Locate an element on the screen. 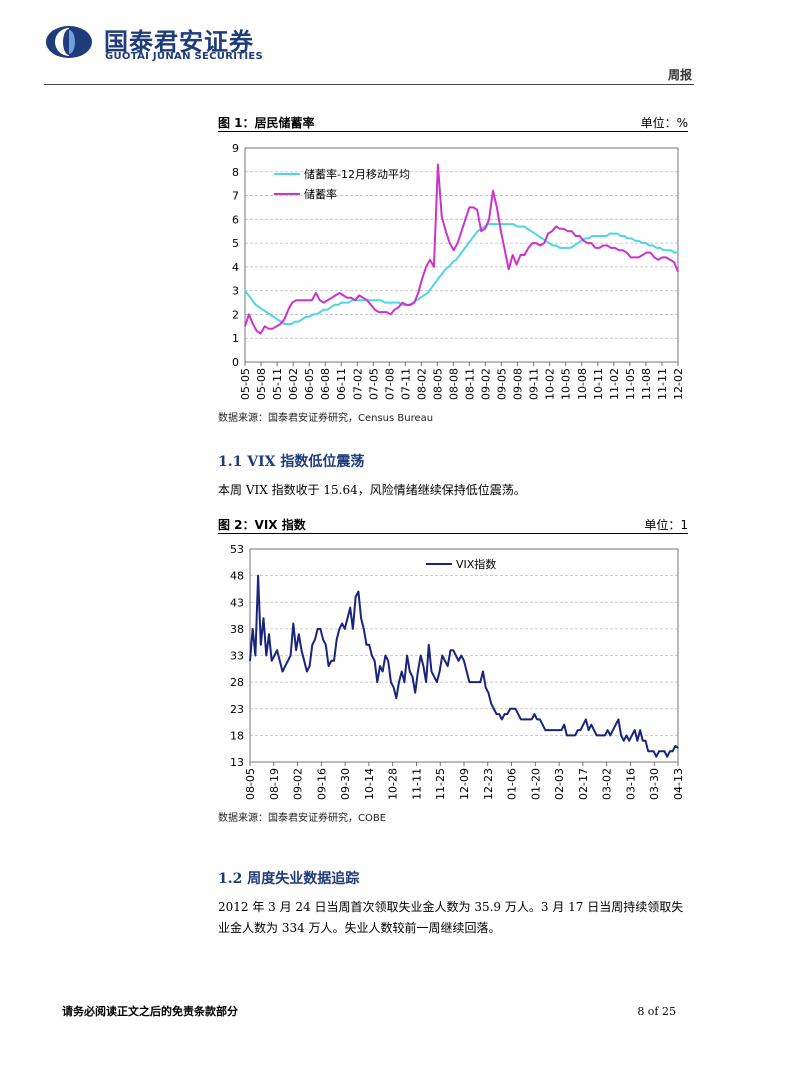 This screenshot has width=800, height=1079. vix-chart-xtick-label: 01-20 is located at coordinates (535, 784).